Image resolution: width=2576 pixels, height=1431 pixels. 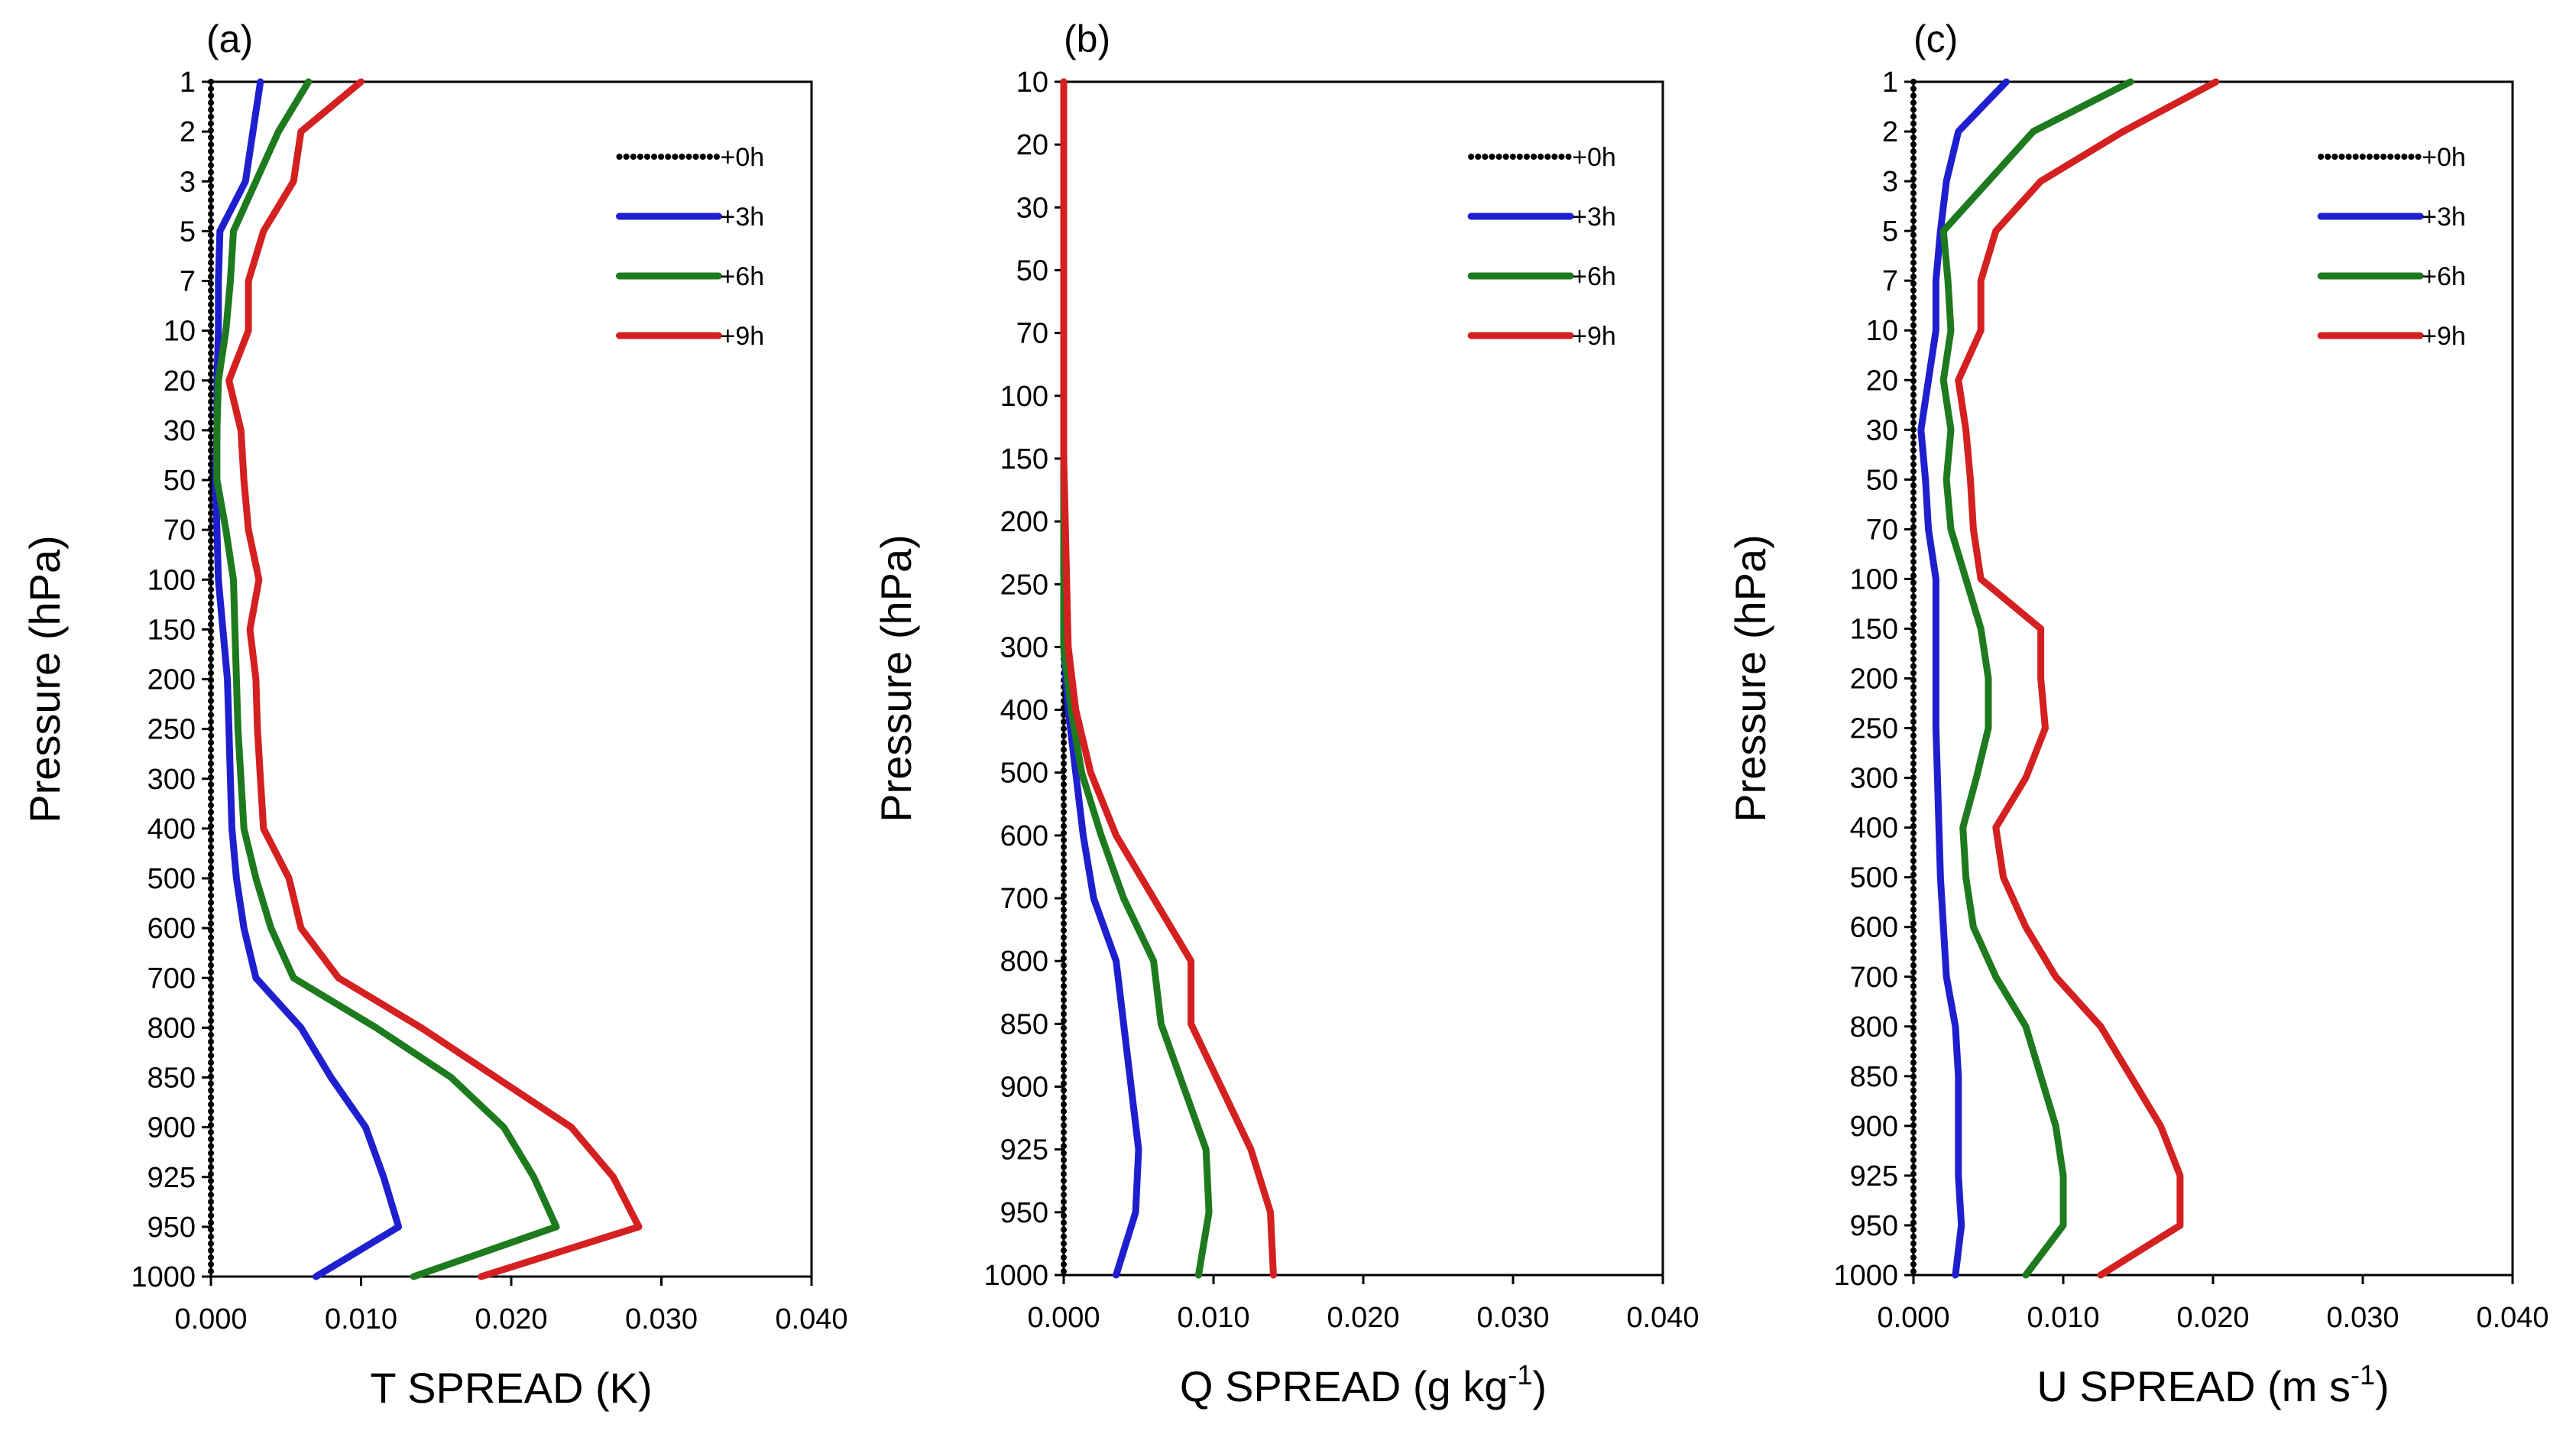 I want to click on x-tick-label: 0.020, so click(x=511, y=1319).